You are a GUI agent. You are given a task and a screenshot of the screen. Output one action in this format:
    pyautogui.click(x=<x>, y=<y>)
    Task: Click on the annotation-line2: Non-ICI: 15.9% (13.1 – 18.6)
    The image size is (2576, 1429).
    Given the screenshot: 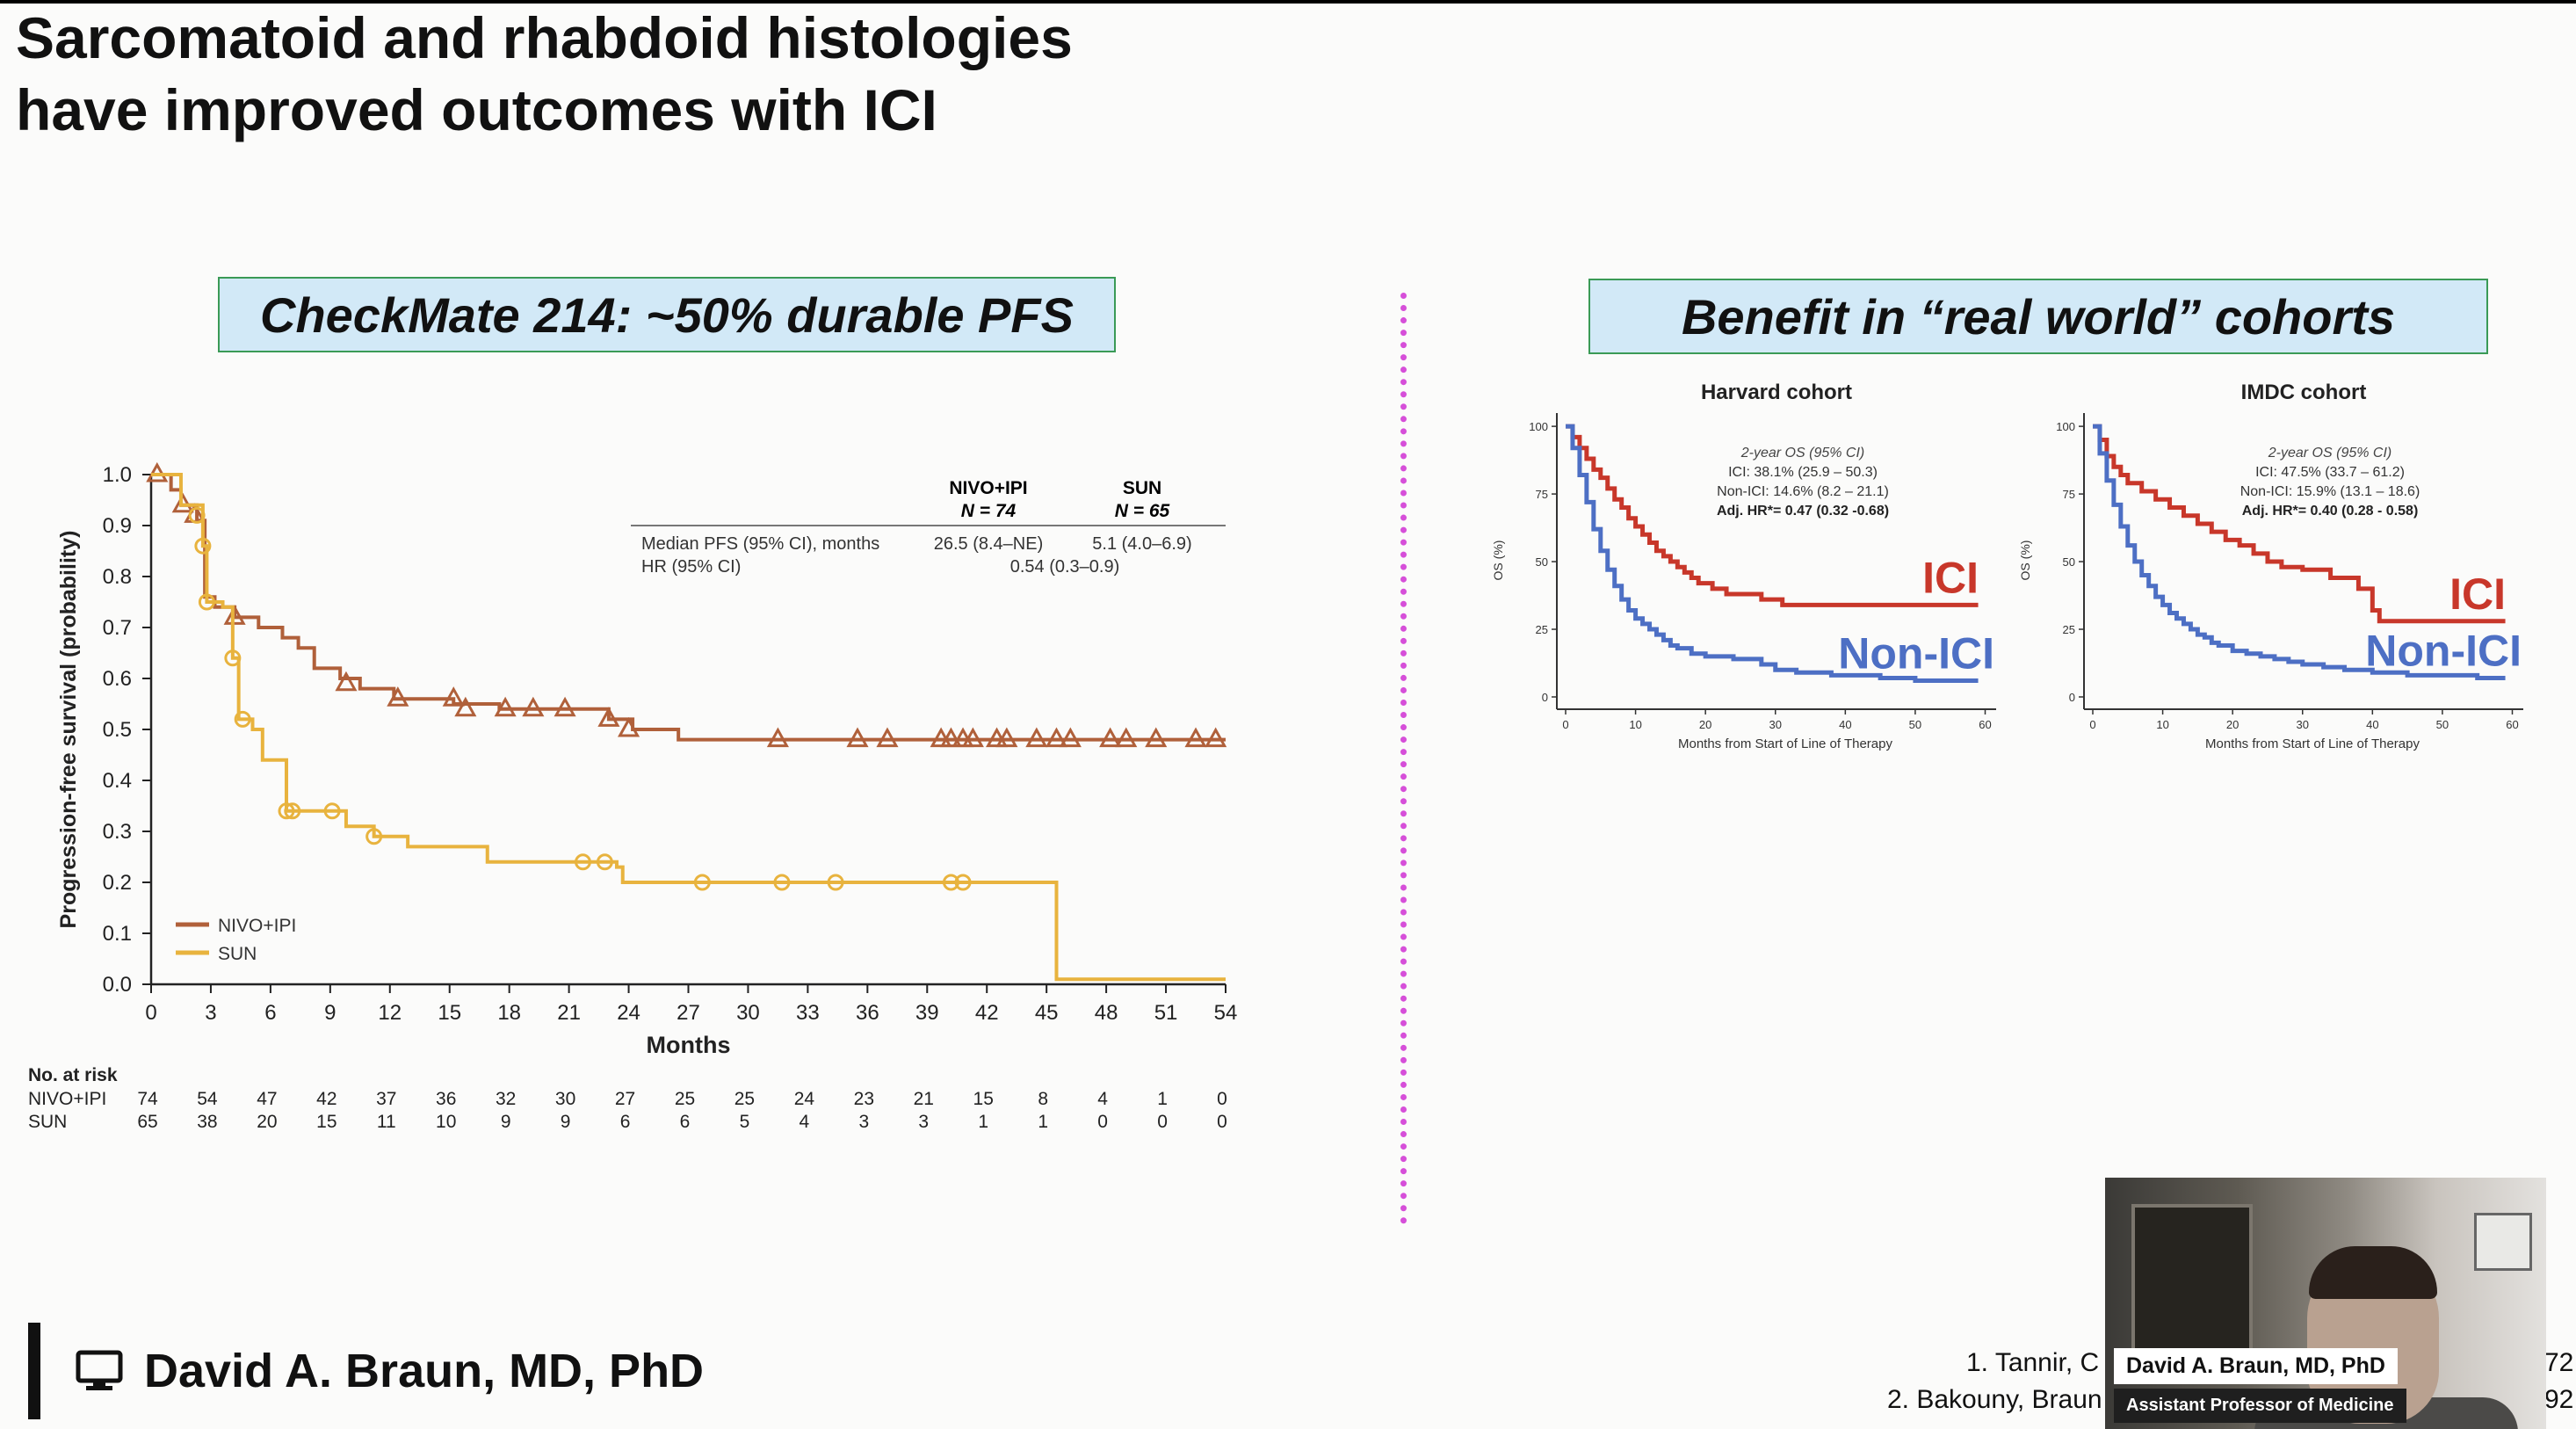 What is the action you would take?
    pyautogui.click(x=2330, y=492)
    